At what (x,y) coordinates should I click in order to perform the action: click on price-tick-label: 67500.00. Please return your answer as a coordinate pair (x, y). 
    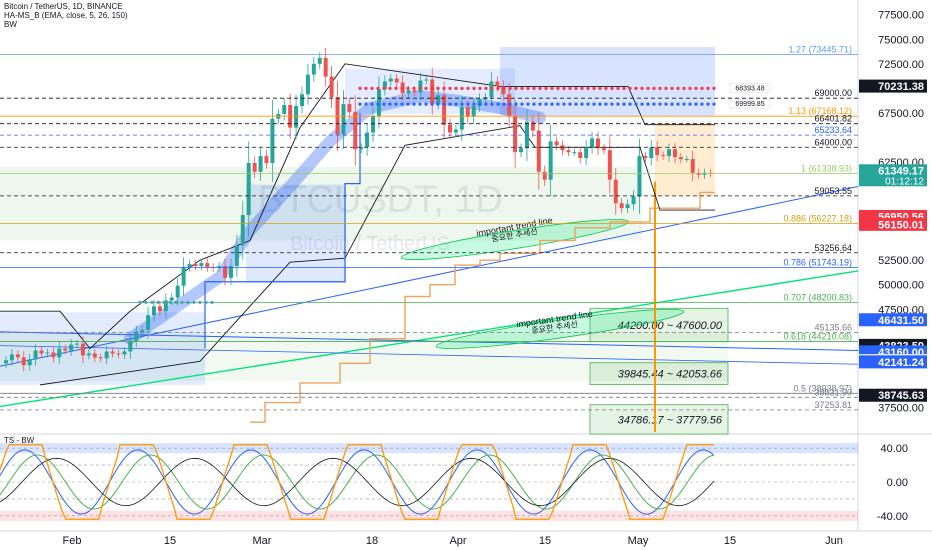
    Looking at the image, I should click on (901, 114).